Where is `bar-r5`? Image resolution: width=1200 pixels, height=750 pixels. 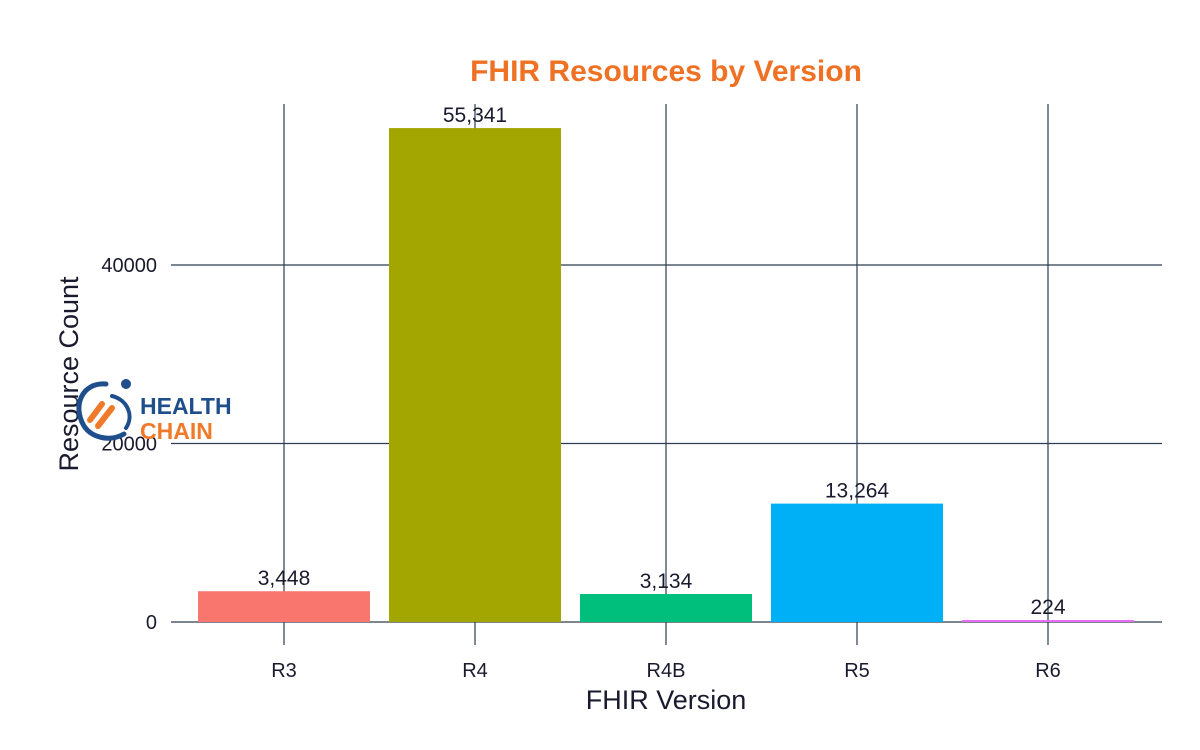
bar-r5 is located at coordinates (857, 562).